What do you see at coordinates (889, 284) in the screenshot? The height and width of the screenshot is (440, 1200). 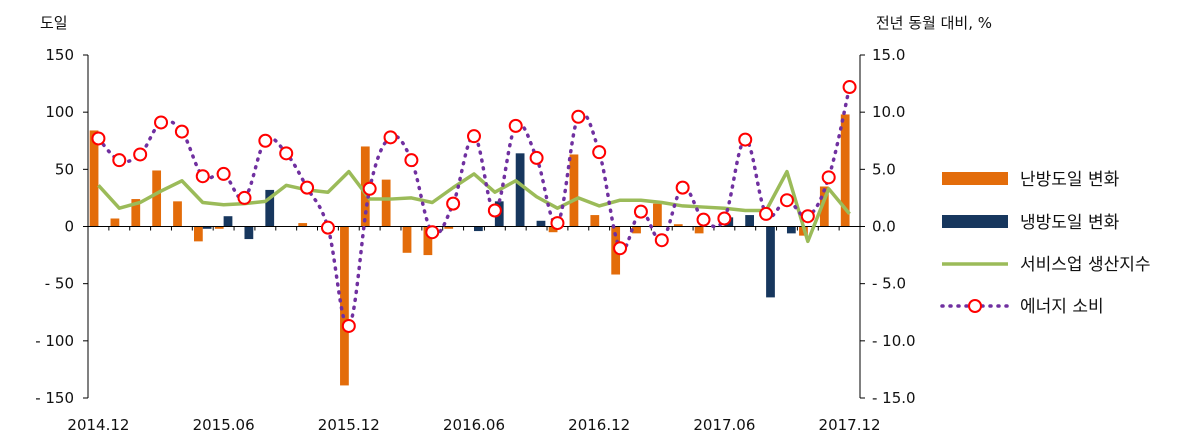 I see `right-tick-label: - 5.0` at bounding box center [889, 284].